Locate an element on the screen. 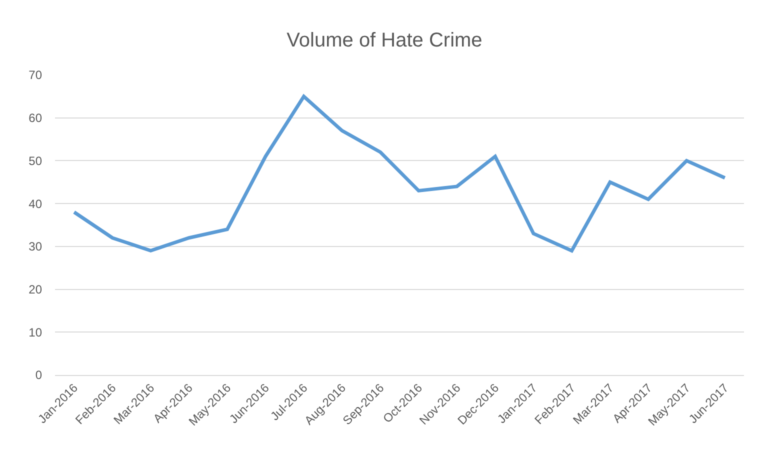  y-tick-label: 30 is located at coordinates (35, 247).